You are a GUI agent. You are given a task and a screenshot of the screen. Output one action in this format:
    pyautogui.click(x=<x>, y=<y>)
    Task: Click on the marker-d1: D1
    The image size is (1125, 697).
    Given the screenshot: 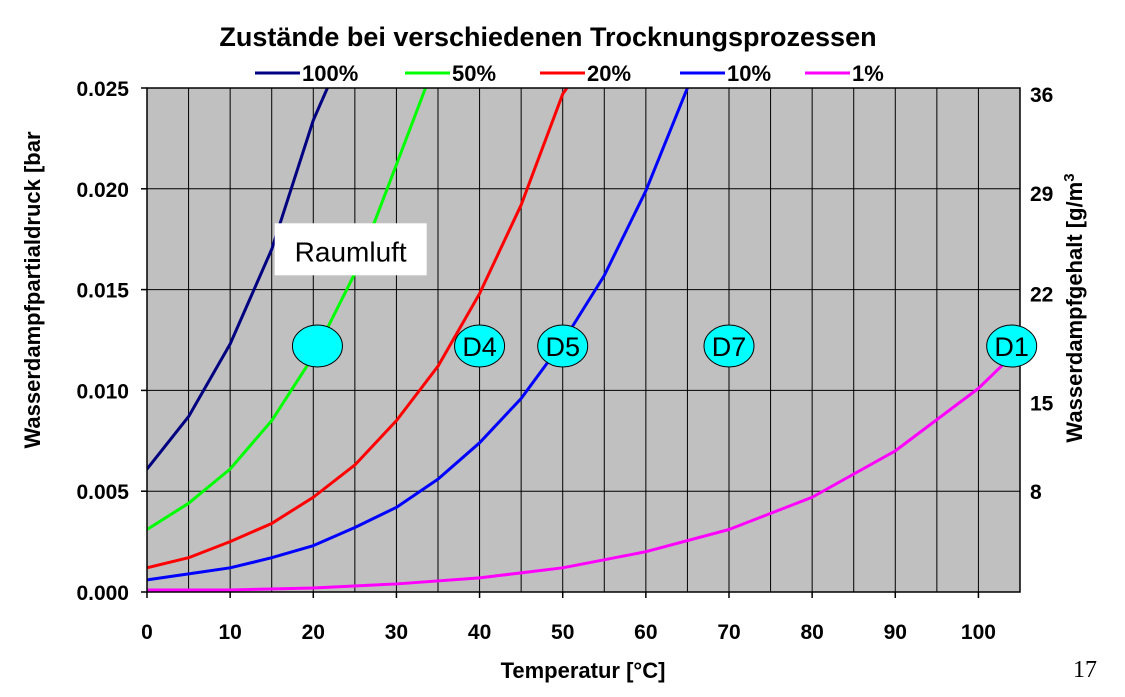 What is the action you would take?
    pyautogui.click(x=1012, y=346)
    